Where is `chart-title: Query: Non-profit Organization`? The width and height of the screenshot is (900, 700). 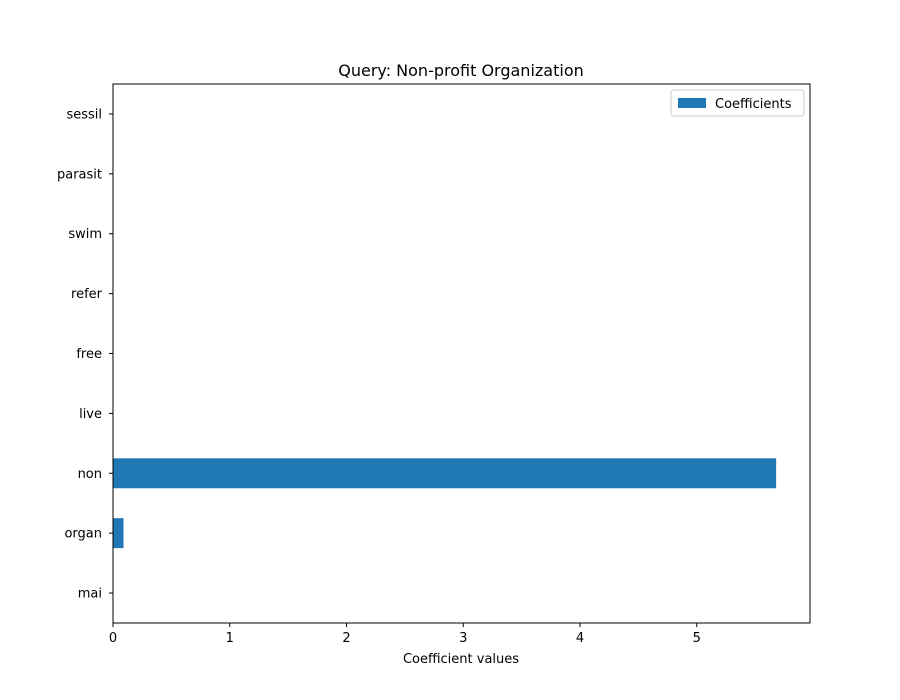
chart-title: Query: Non-profit Organization is located at coordinates (461, 70).